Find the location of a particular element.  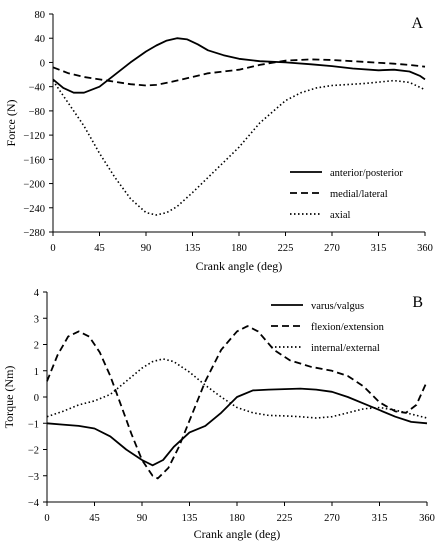

series-line-anterior-posterior is located at coordinates (239, 65).